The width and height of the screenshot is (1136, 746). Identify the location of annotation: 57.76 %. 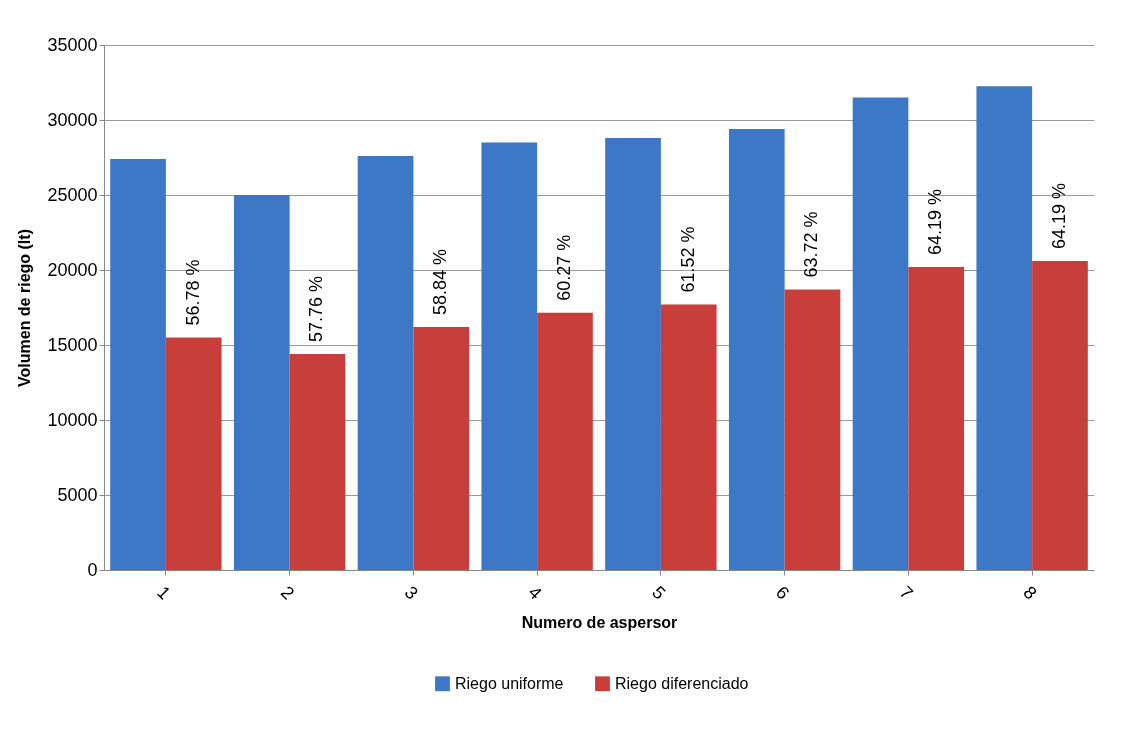
(316, 308).